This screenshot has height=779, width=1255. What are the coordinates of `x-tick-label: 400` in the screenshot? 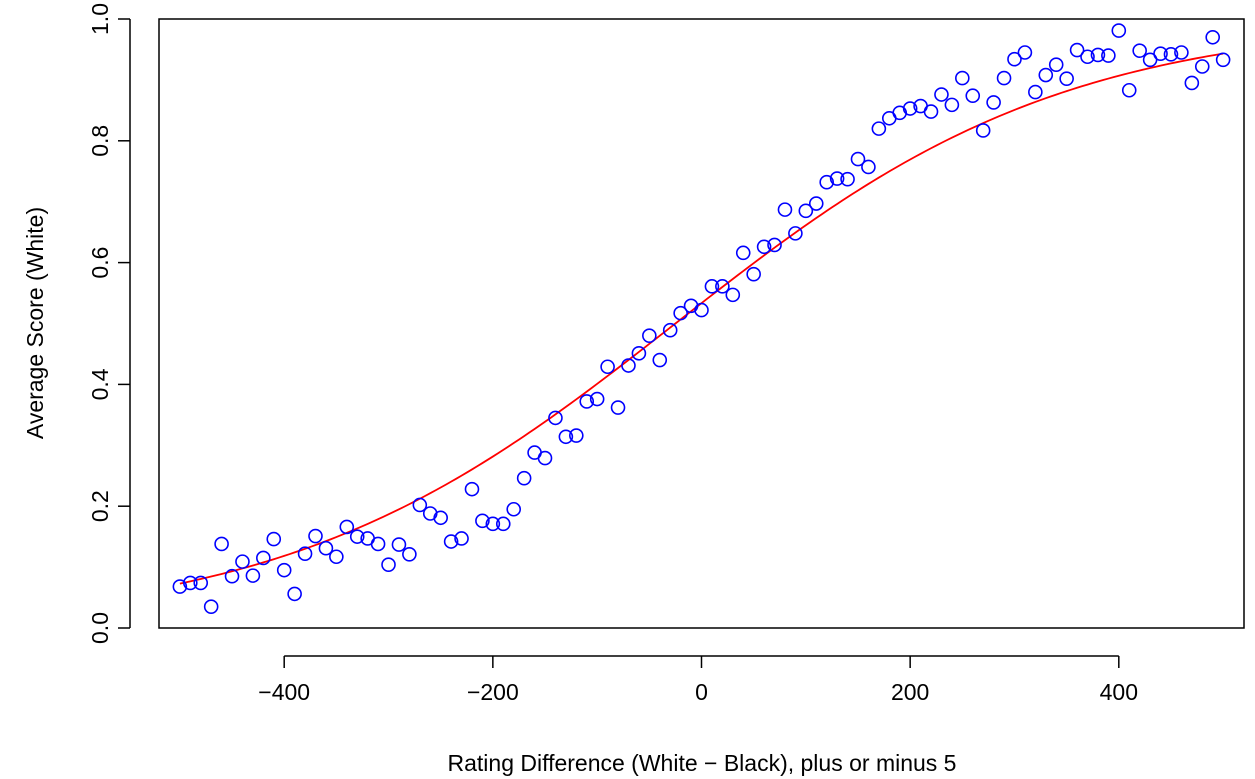 It's located at (1119, 692).